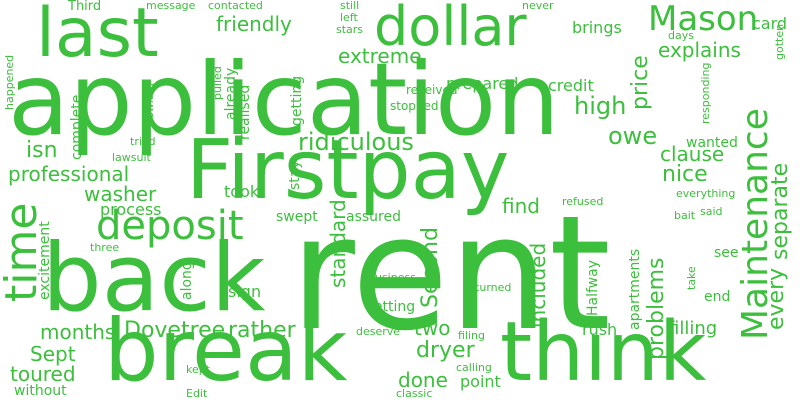 The image size is (800, 400). Describe the element at coordinates (474, 367) in the screenshot. I see `word-calling: calling` at that location.